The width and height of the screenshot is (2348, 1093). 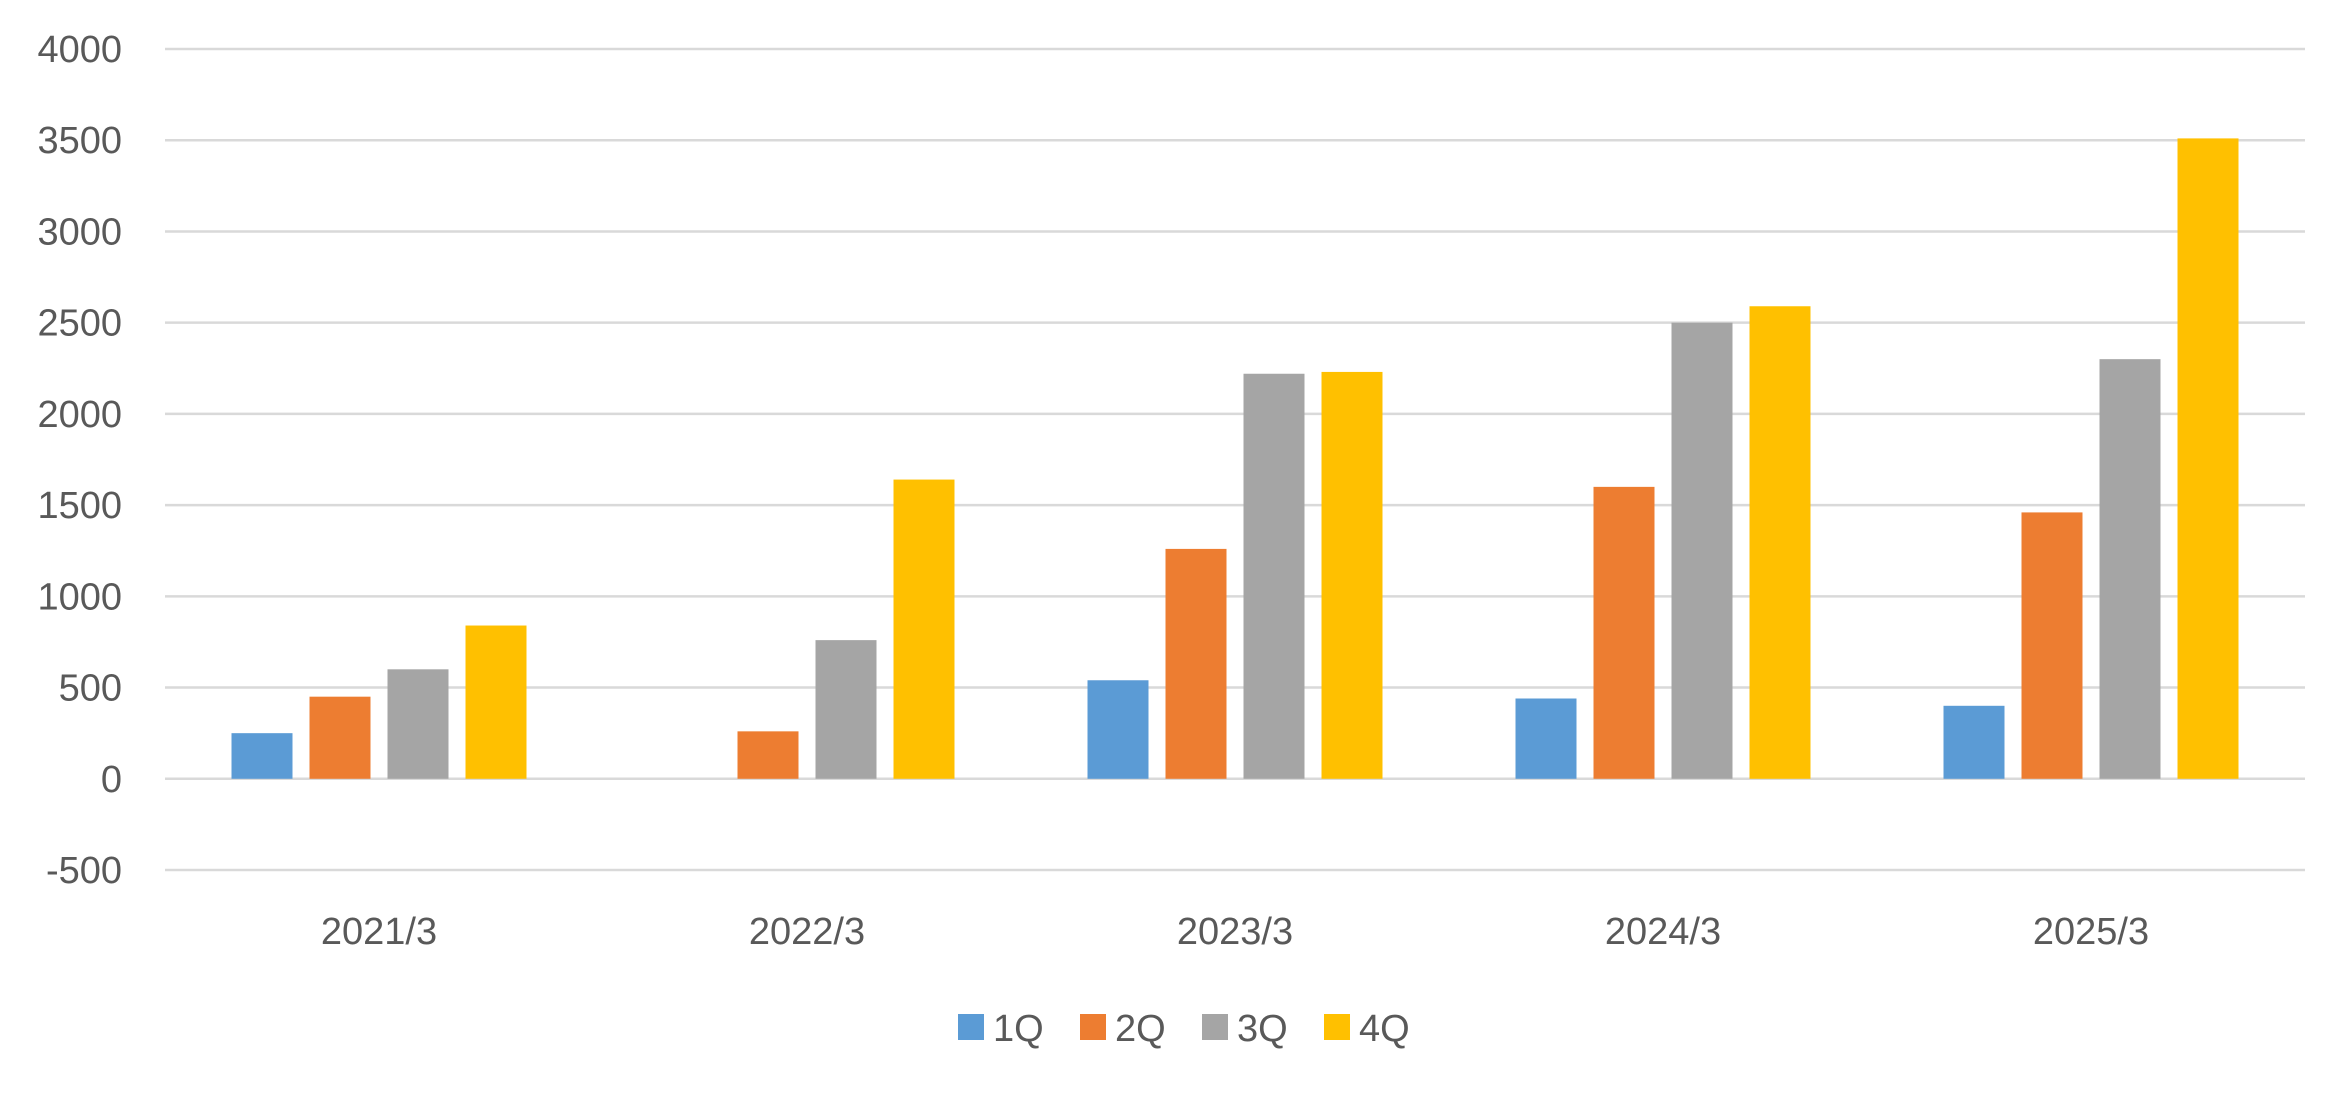 I want to click on y-tick-label: 4000, so click(x=79, y=50).